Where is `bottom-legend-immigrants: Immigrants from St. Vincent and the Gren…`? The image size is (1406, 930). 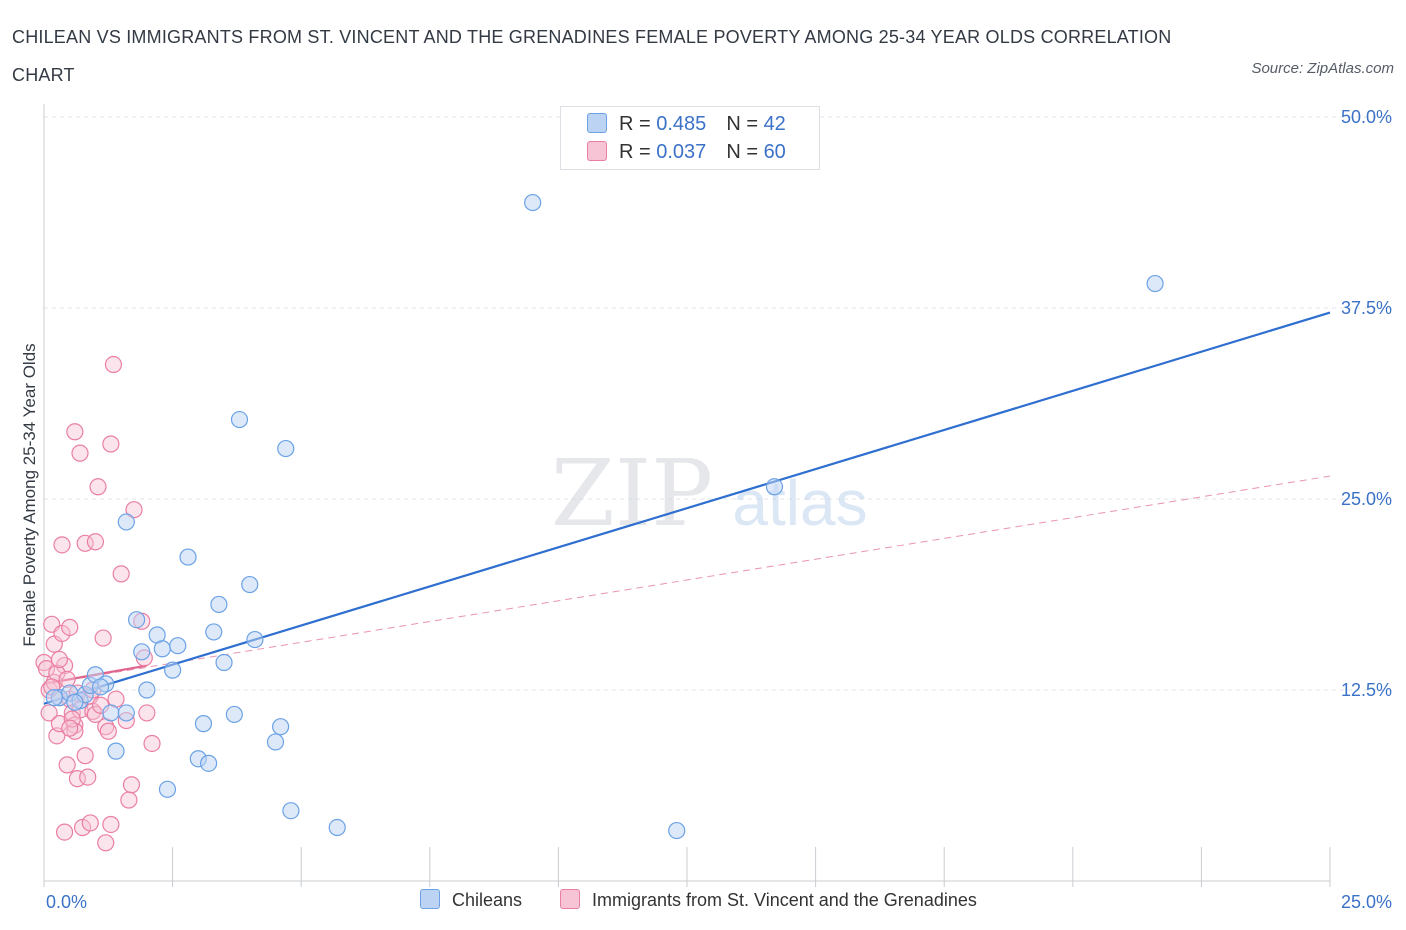 bottom-legend-immigrants: Immigrants from St. Vincent and the Gren… is located at coordinates (768, 900).